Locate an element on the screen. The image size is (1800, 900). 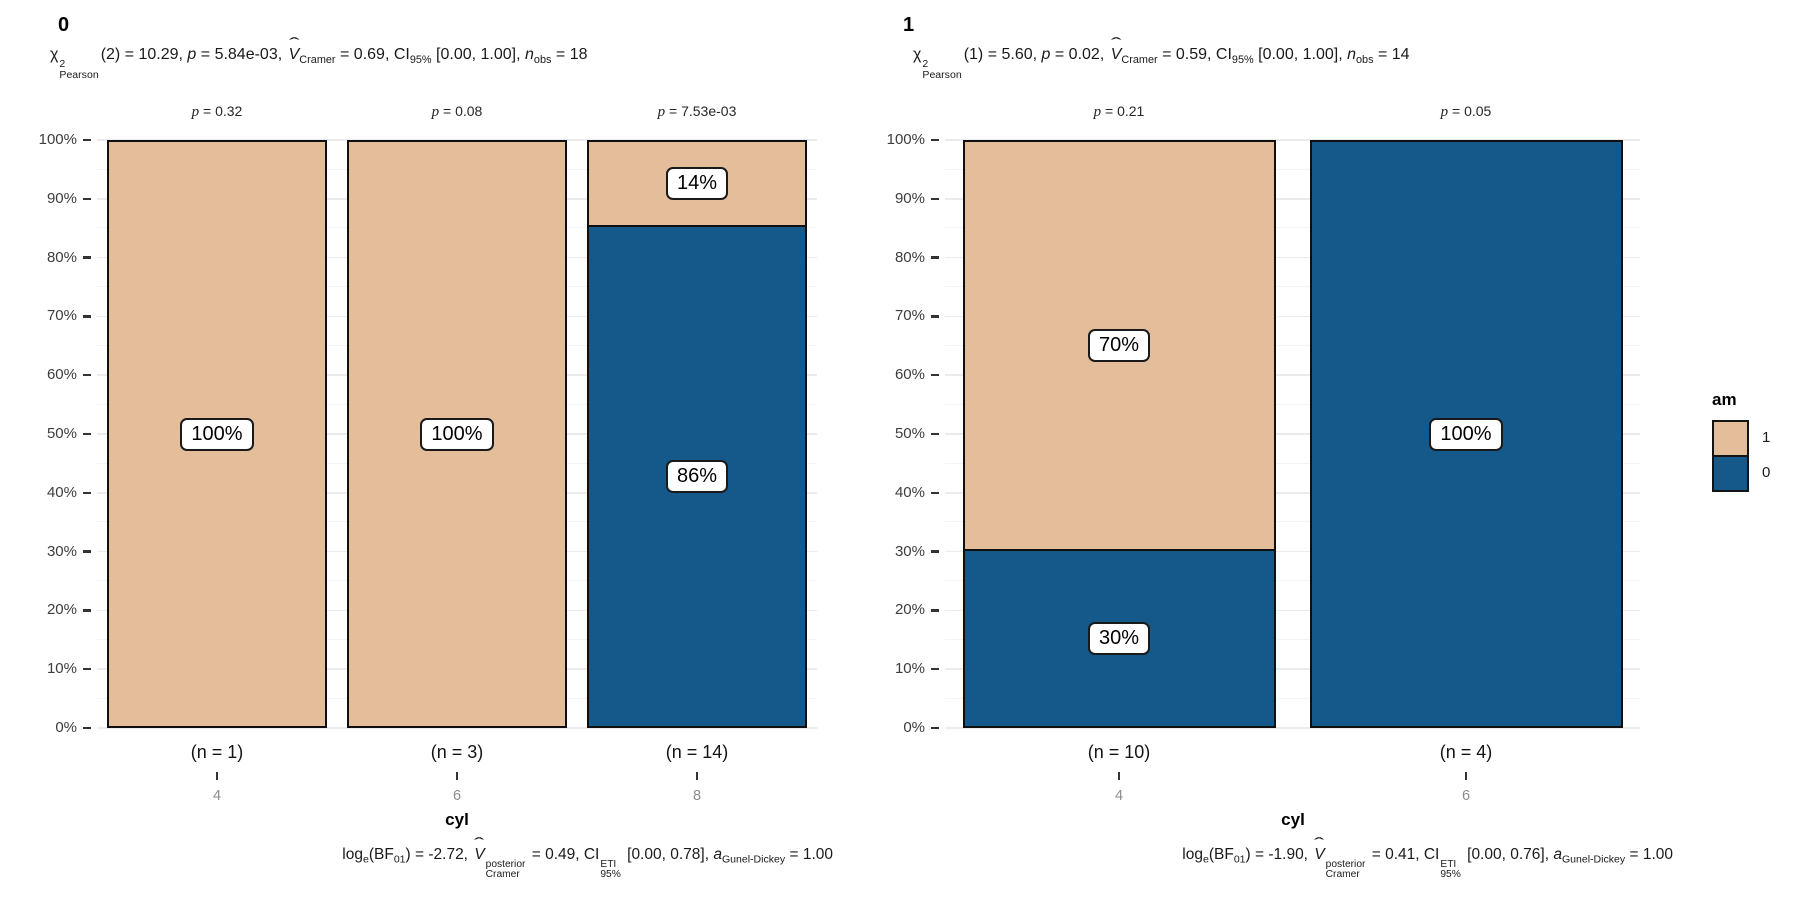
y-tick-label: 90% is located at coordinates (61, 198).